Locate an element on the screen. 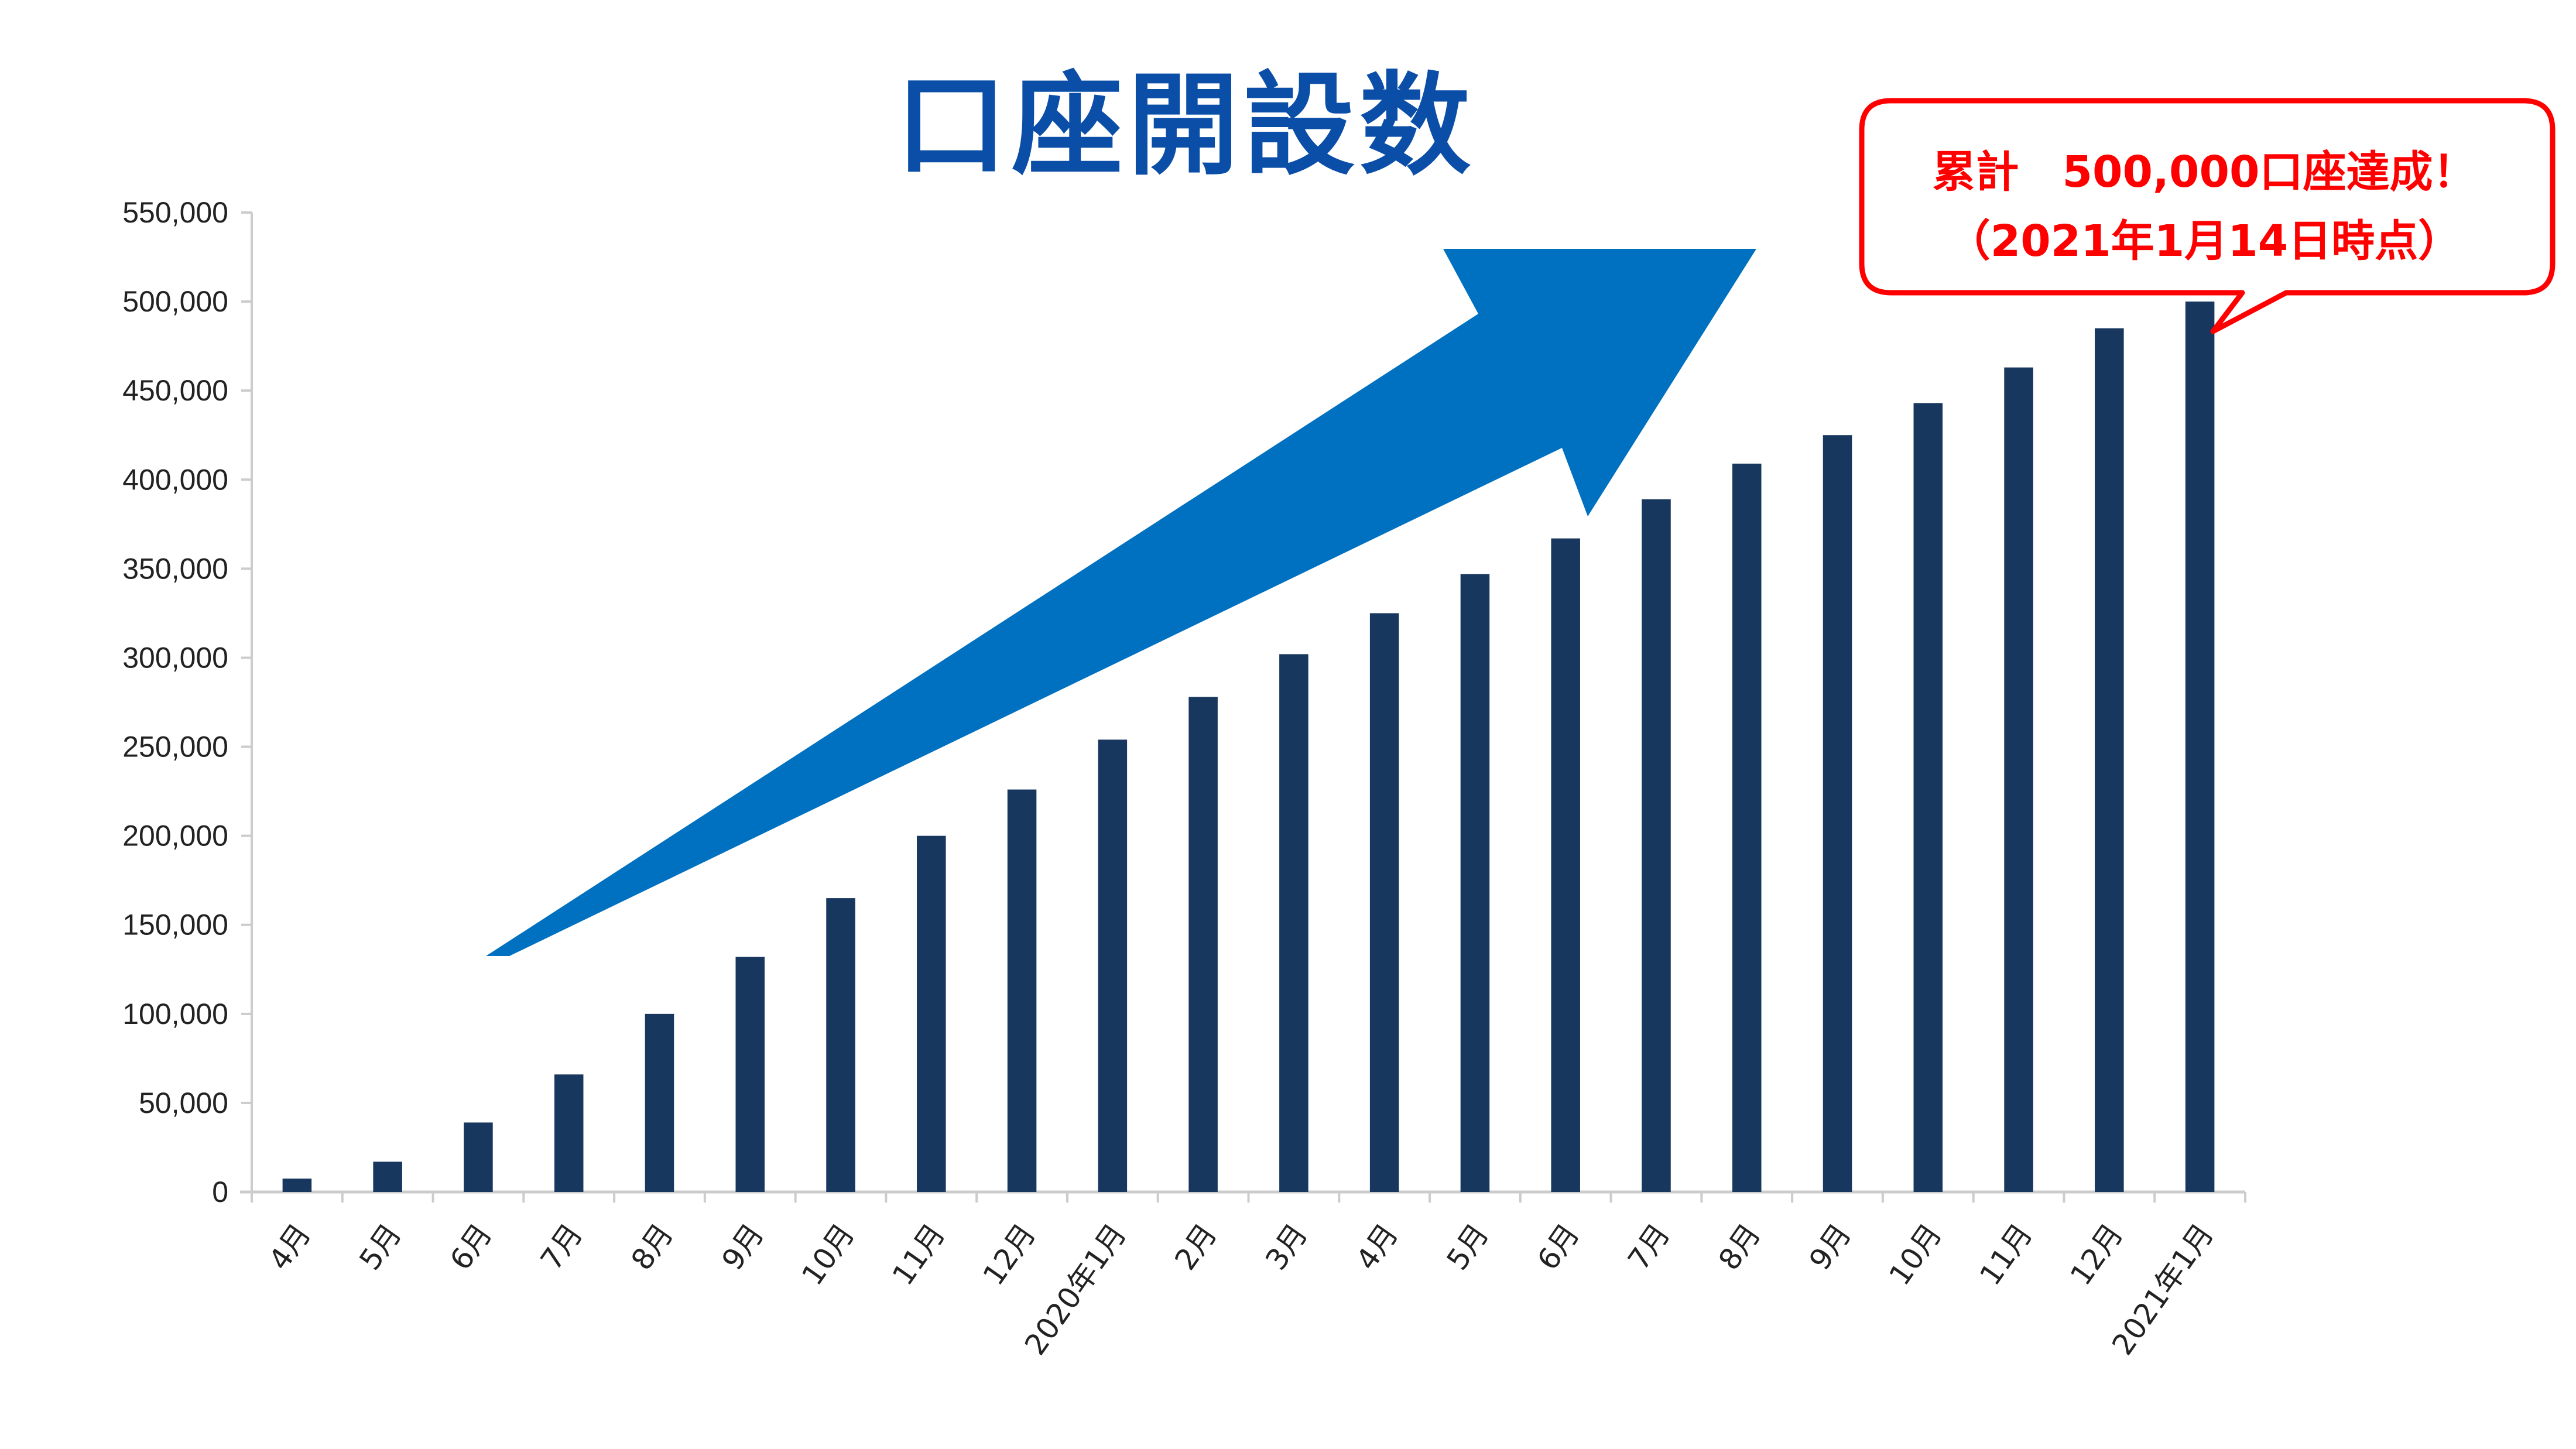  y-tick-label: 100,000 is located at coordinates (175, 1014).